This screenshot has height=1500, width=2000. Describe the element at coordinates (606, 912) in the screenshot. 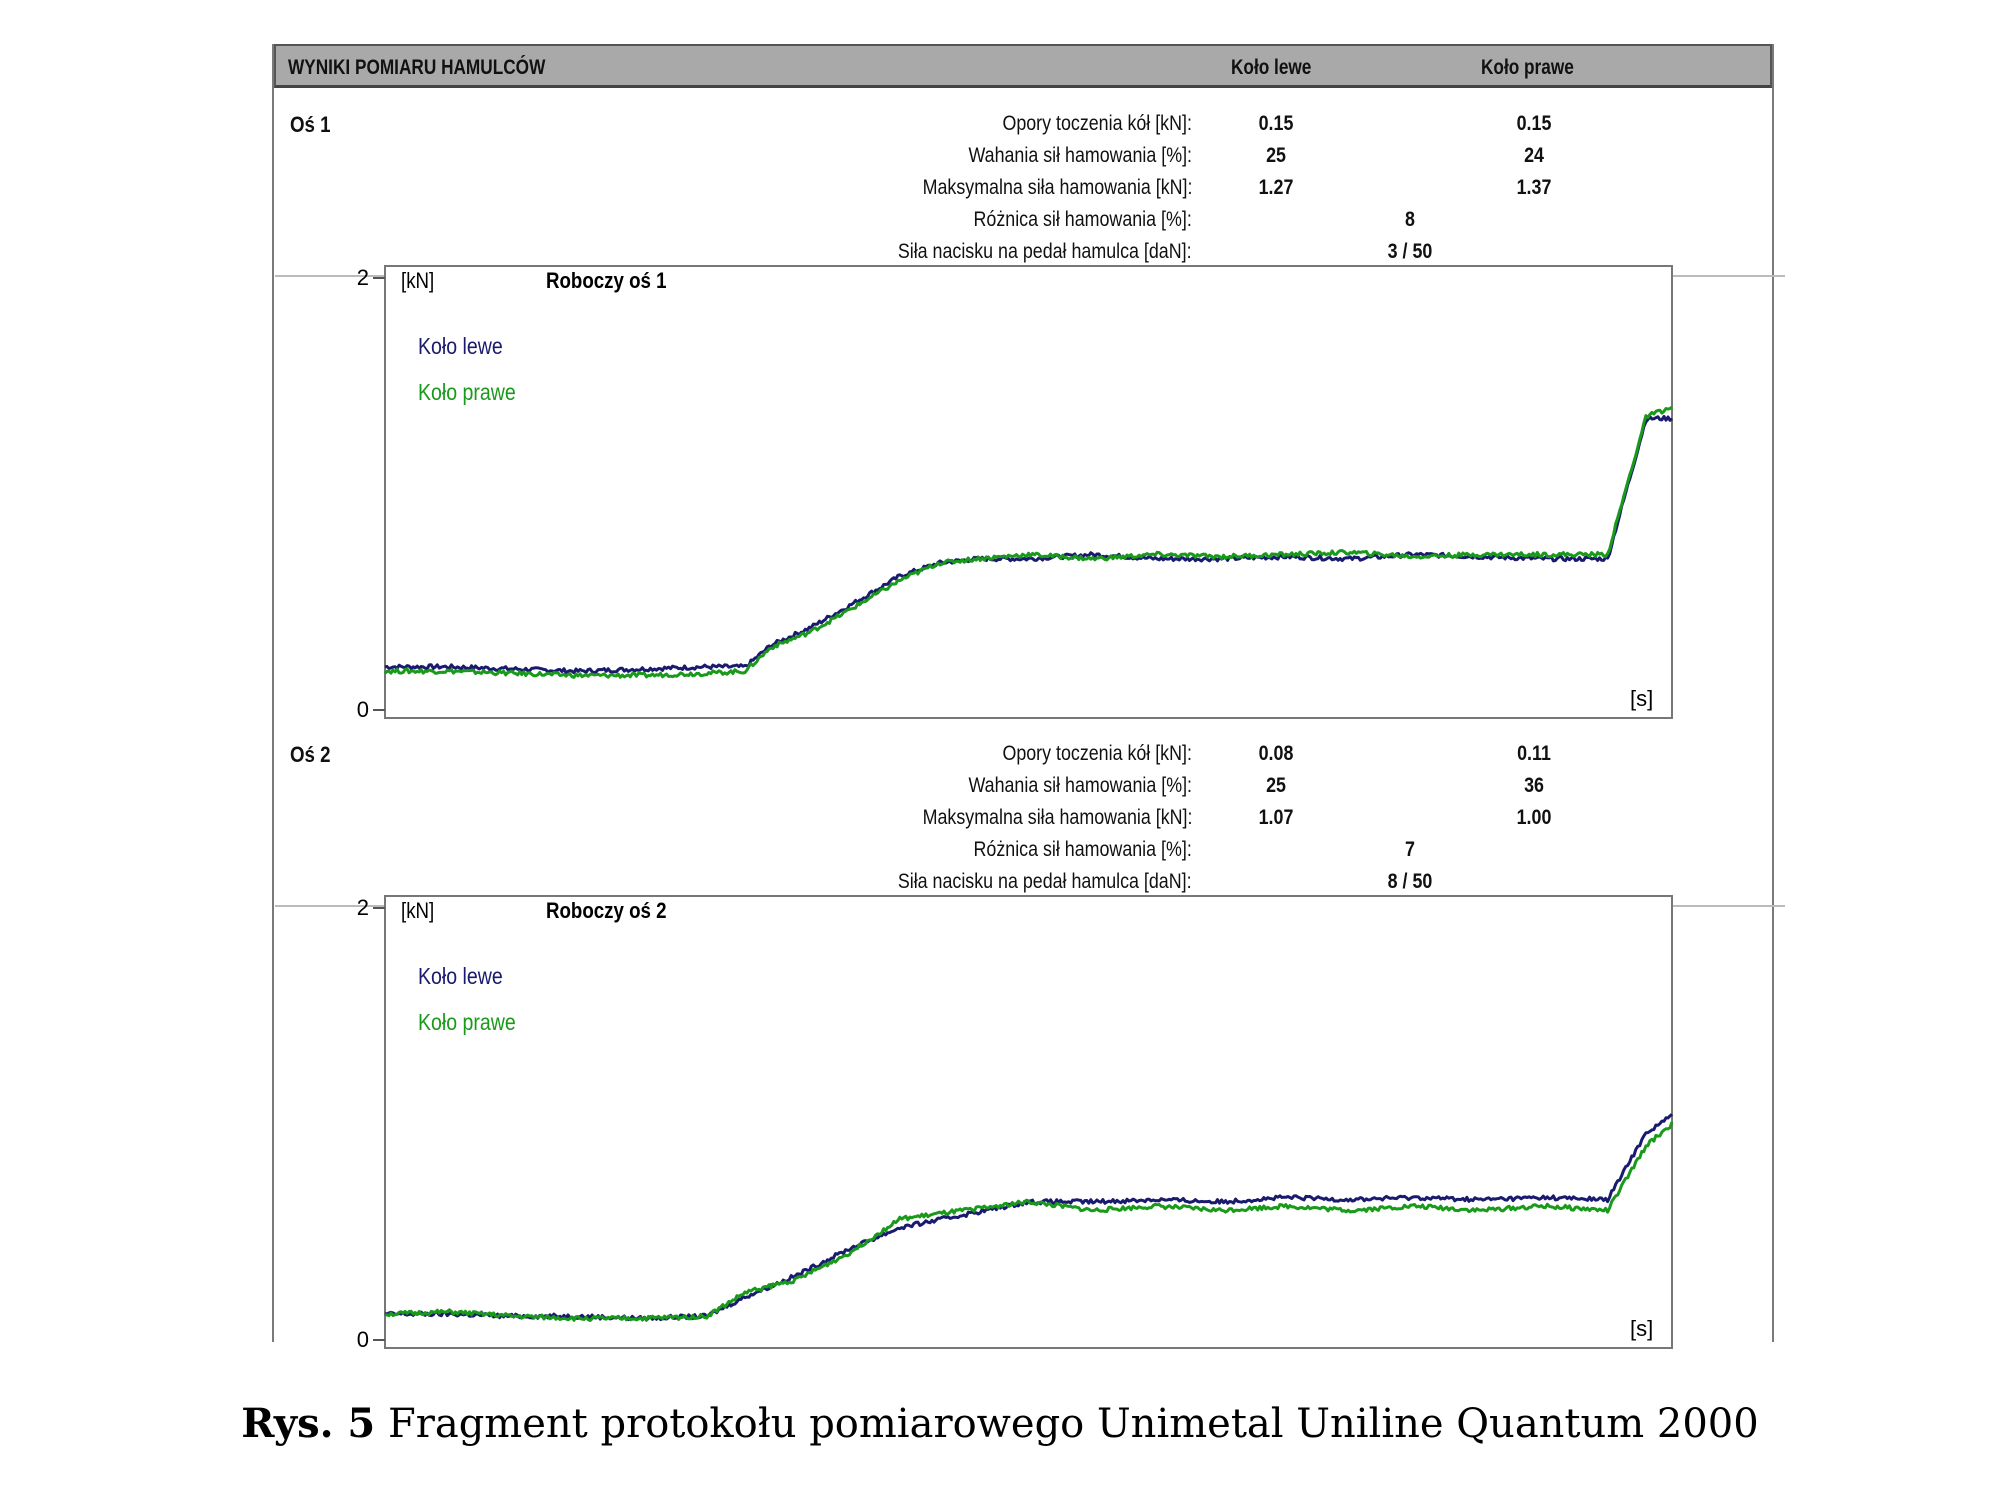

I see `chart-title: Roboczy oś 2` at that location.